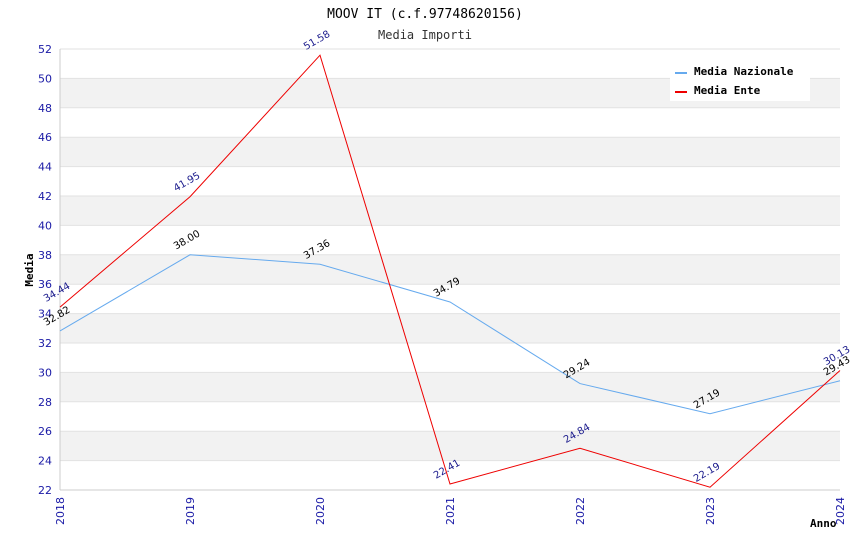 This screenshot has height=550, width=850. Describe the element at coordinates (425, 35) in the screenshot. I see `chart-subtitle: Media Importi` at that location.